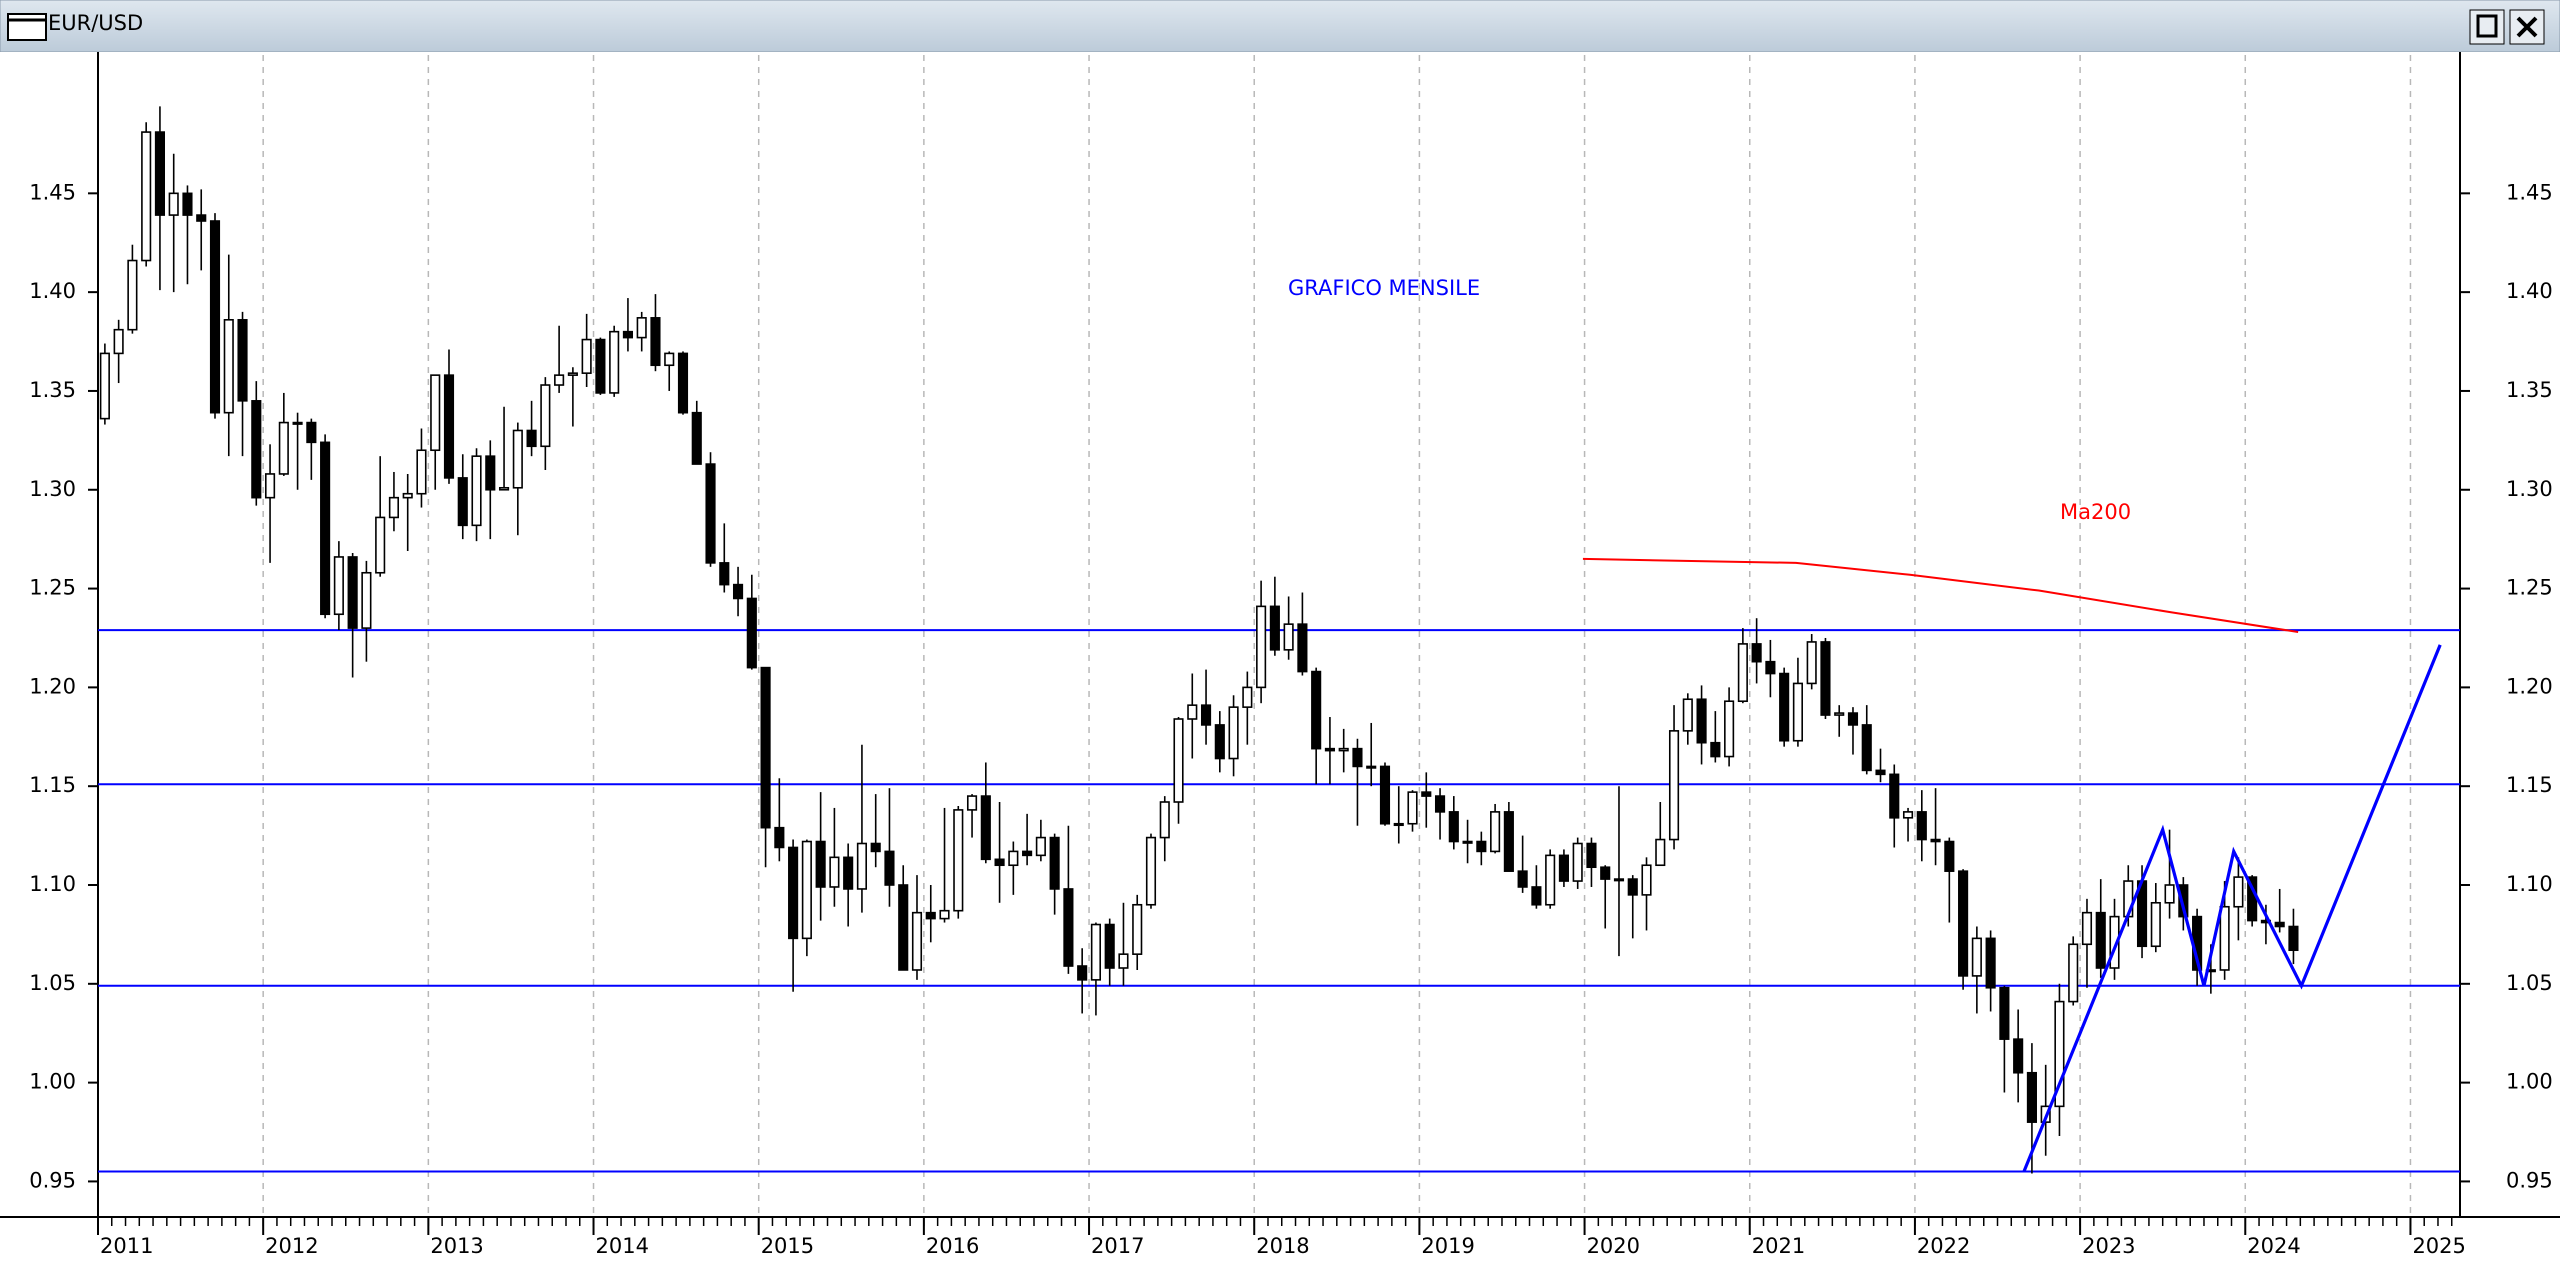 The height and width of the screenshot is (1261, 2560). Describe the element at coordinates (2438, 1246) in the screenshot. I see `x-tick-label: 2025` at that location.